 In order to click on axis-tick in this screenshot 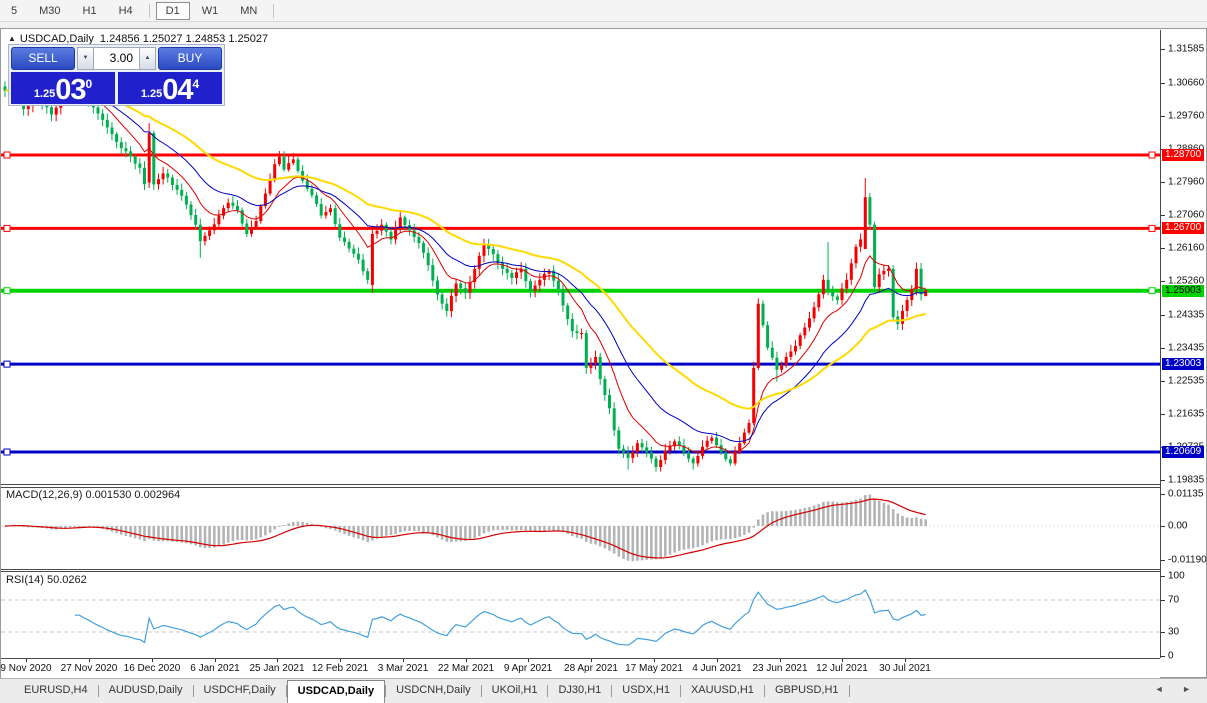, I will do `click(1163, 415)`.